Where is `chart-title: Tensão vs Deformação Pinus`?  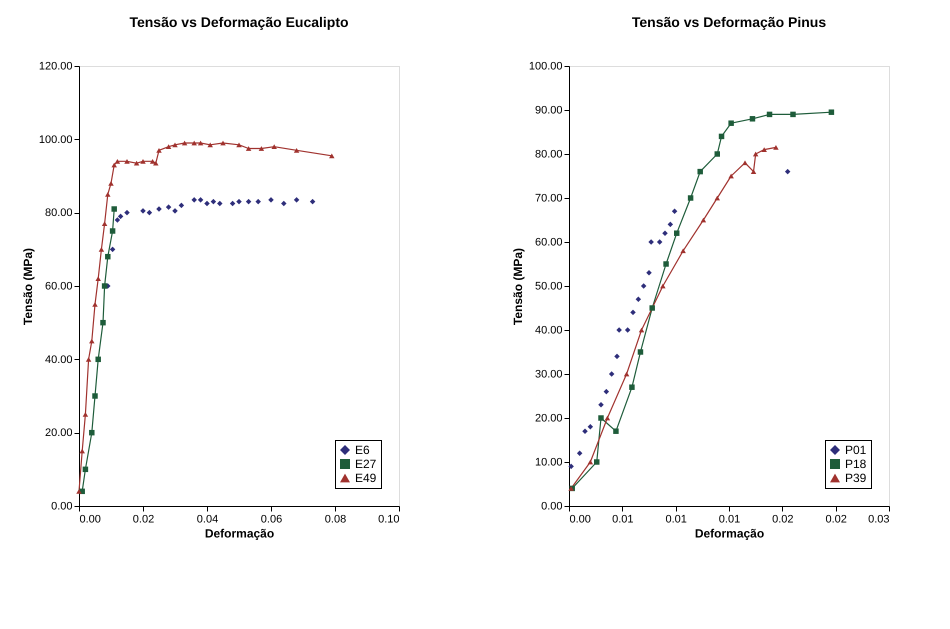
chart-title: Tensão vs Deformação Pinus is located at coordinates (729, 22).